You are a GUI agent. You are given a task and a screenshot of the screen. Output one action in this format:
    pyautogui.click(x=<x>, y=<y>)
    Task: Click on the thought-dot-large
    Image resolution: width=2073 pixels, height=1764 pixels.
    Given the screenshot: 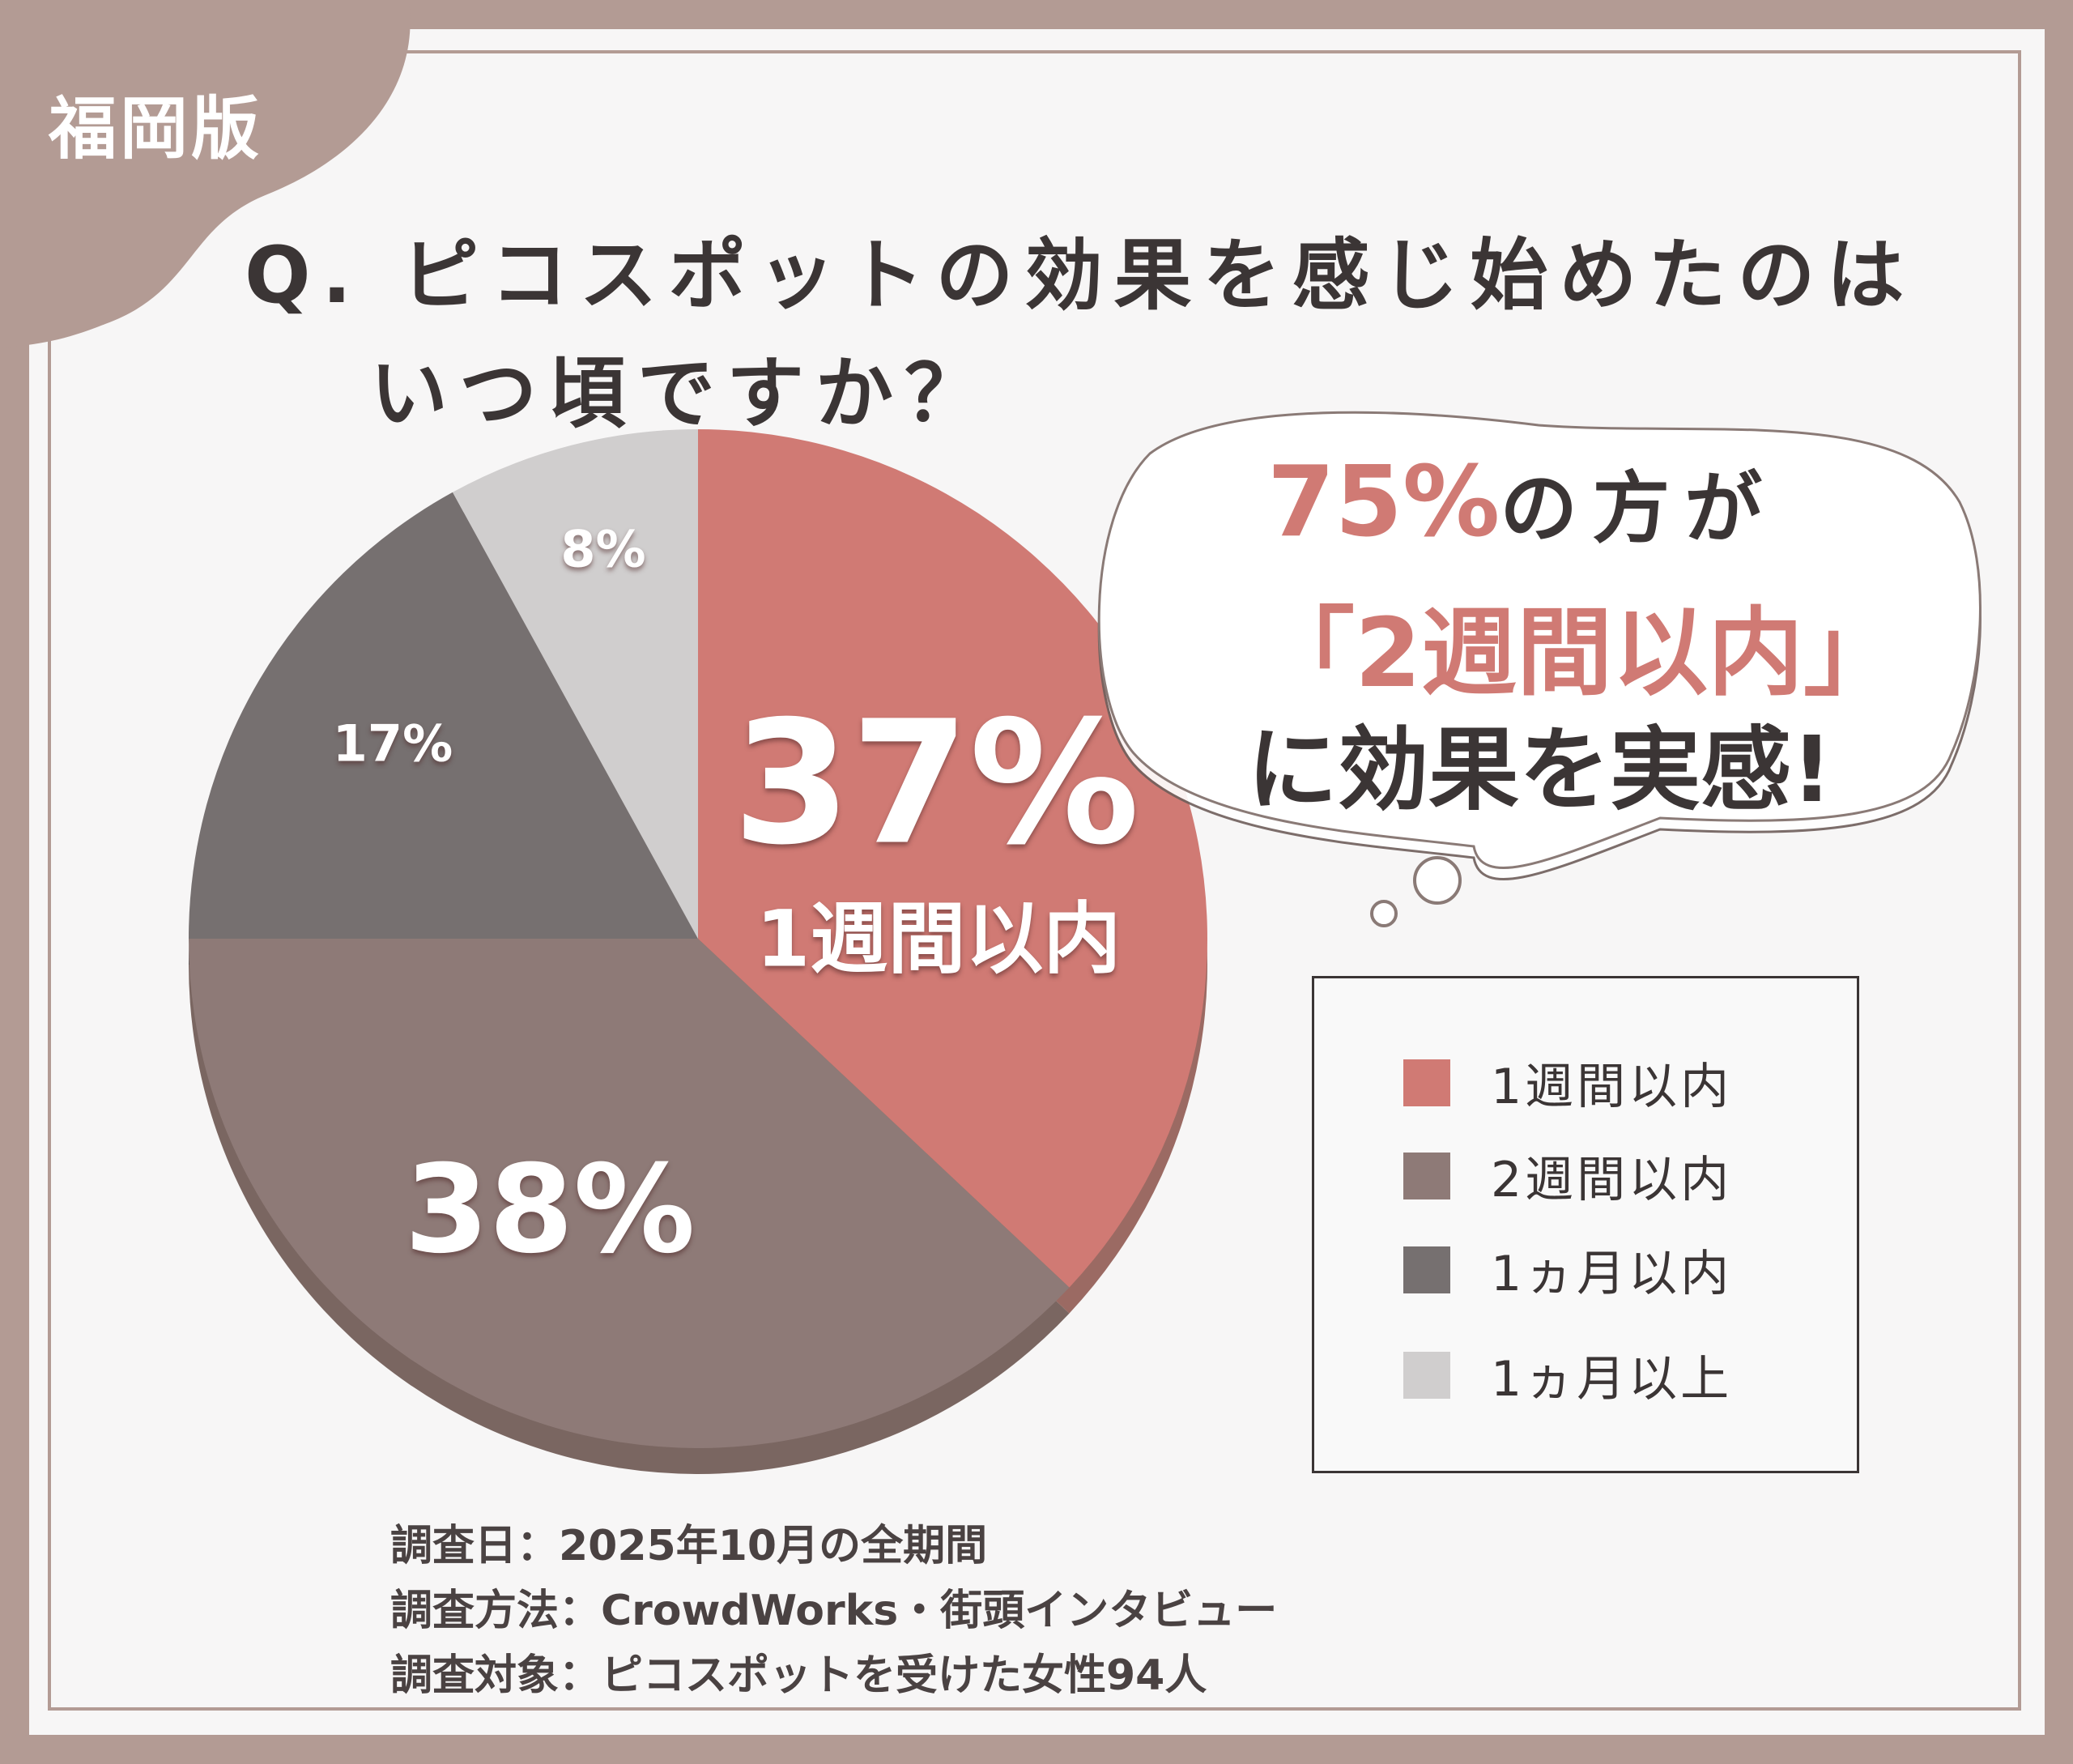 What is the action you would take?
    pyautogui.click(x=1437, y=880)
    